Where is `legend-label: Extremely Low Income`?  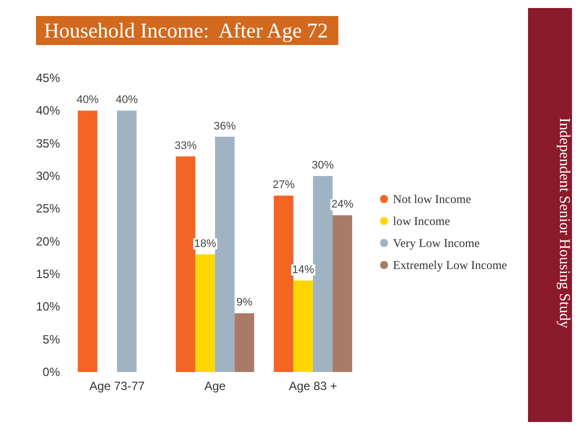
legend-label: Extremely Low Income is located at coordinates (450, 265).